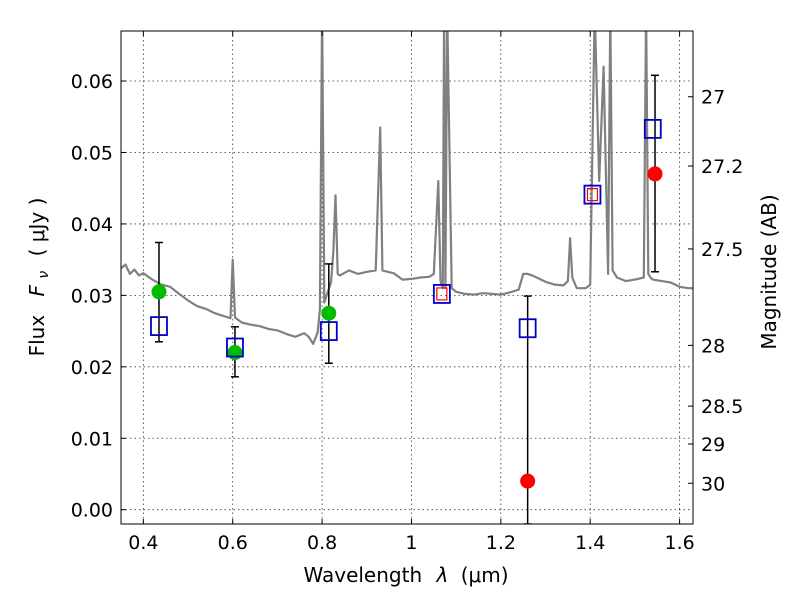  What do you see at coordinates (769, 271) in the screenshot?
I see `y-axis-title-right: Magnitude (AB)` at bounding box center [769, 271].